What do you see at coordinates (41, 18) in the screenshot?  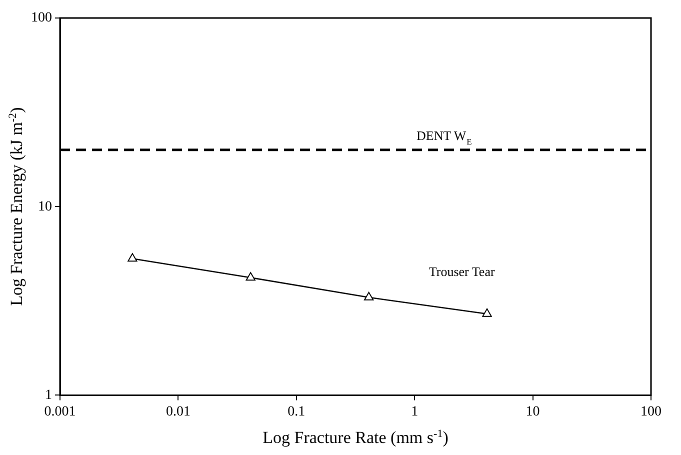 I see `y-tick-label: 100` at bounding box center [41, 18].